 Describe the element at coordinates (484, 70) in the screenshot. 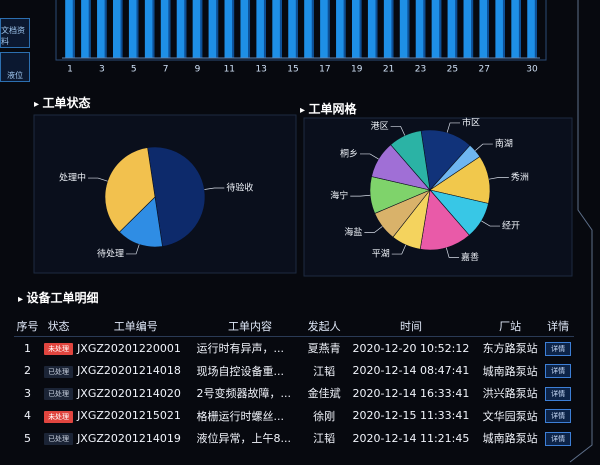

I see `x-tick-label: 27` at that location.